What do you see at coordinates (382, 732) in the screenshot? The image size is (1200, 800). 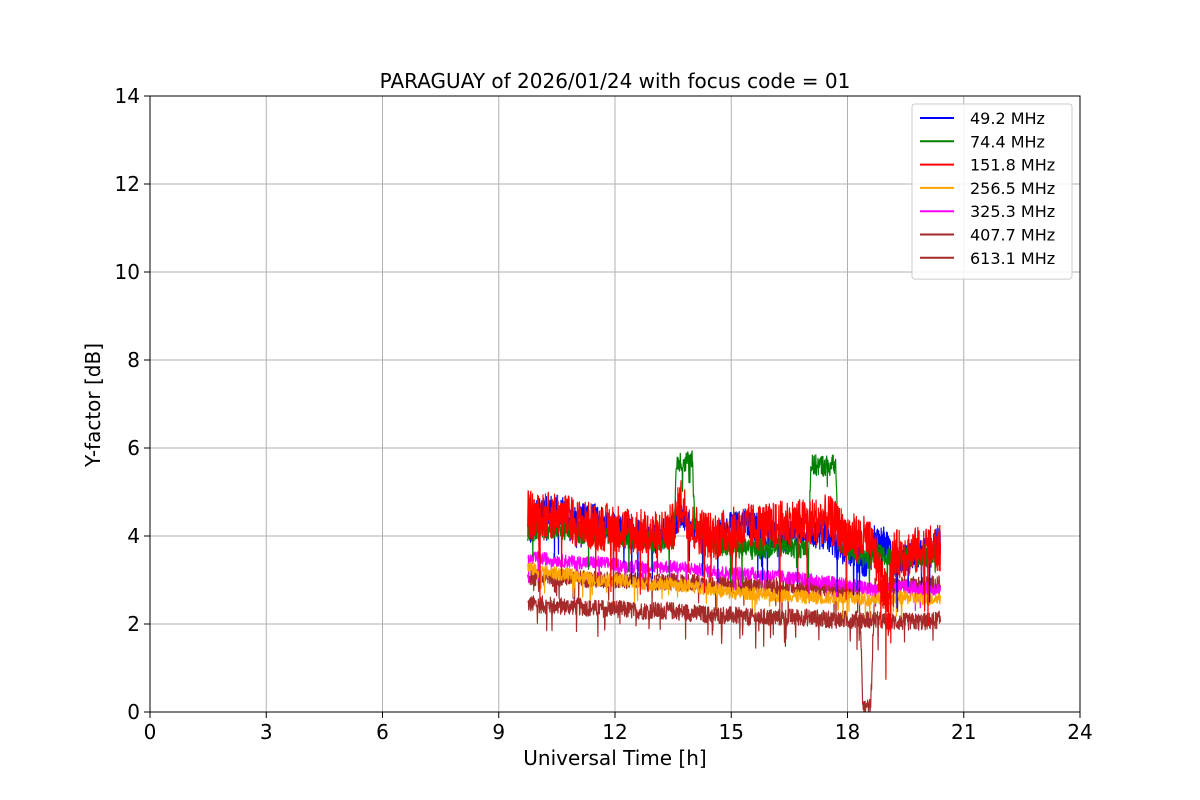 I see `x-tick-label: 6` at bounding box center [382, 732].